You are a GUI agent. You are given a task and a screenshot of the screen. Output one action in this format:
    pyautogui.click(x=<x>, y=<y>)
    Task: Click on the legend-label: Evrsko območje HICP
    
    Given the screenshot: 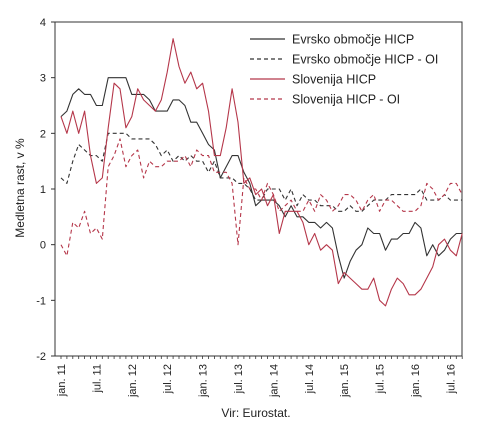 What is the action you would take?
    pyautogui.click(x=353, y=40)
    